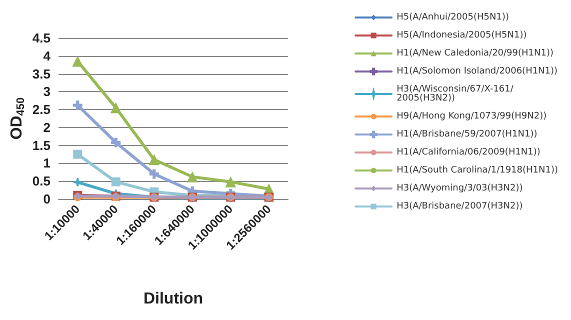  What do you see at coordinates (471, 117) in the screenshot?
I see `legend-label: H9(A/Hong Kong/1073/99(H9N2))` at bounding box center [471, 117].